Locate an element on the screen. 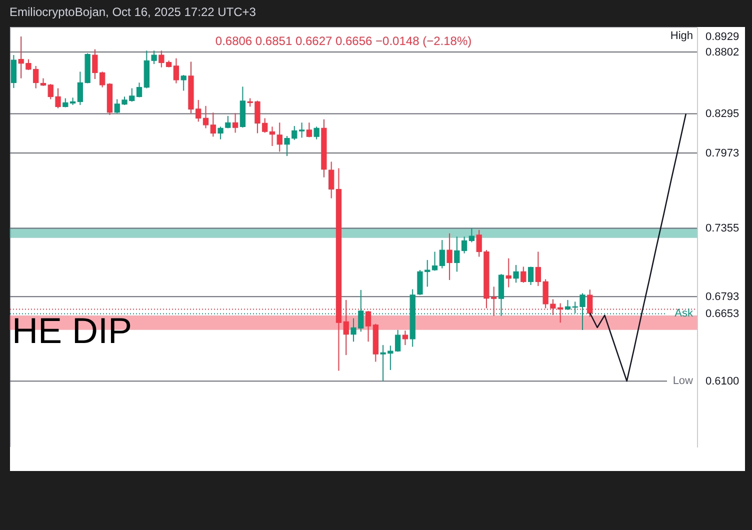 The height and width of the screenshot is (530, 752). annotation: High is located at coordinates (681, 36).